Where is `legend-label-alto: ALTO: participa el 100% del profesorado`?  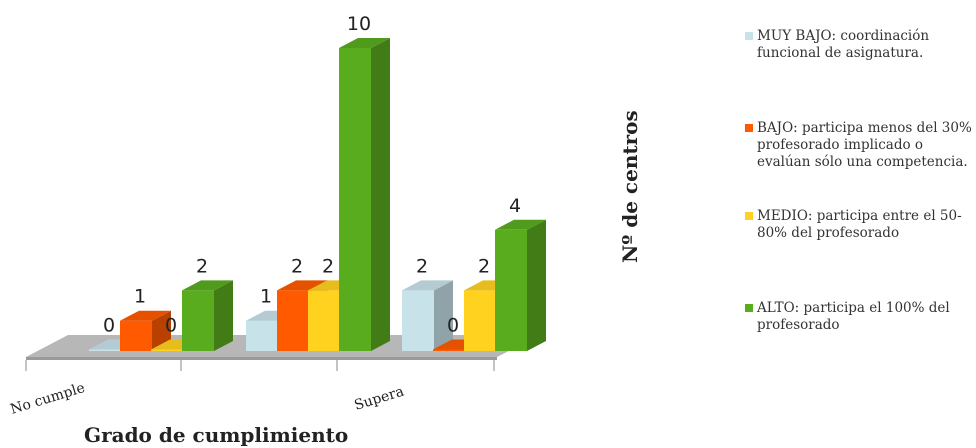
legend-label-alto: ALTO: participa el 100% del profesorado is located at coordinates (853, 316).